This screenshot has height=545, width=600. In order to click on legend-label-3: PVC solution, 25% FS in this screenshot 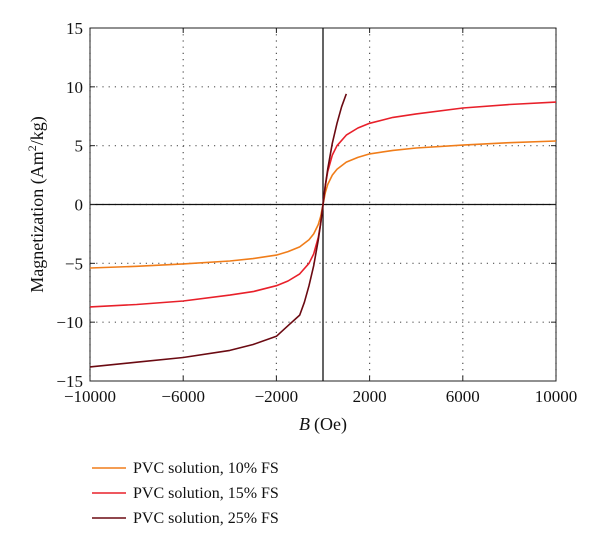, I will do `click(206, 518)`.